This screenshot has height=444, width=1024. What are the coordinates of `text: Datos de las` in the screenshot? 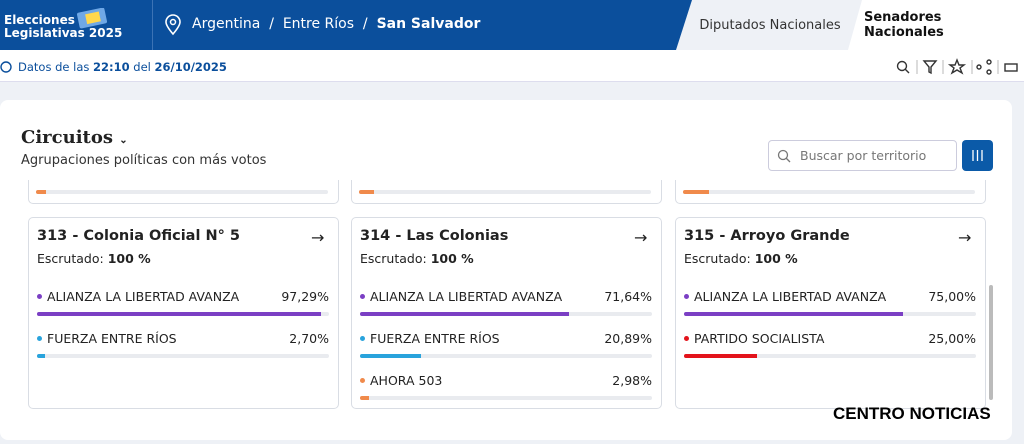 It's located at (54, 67).